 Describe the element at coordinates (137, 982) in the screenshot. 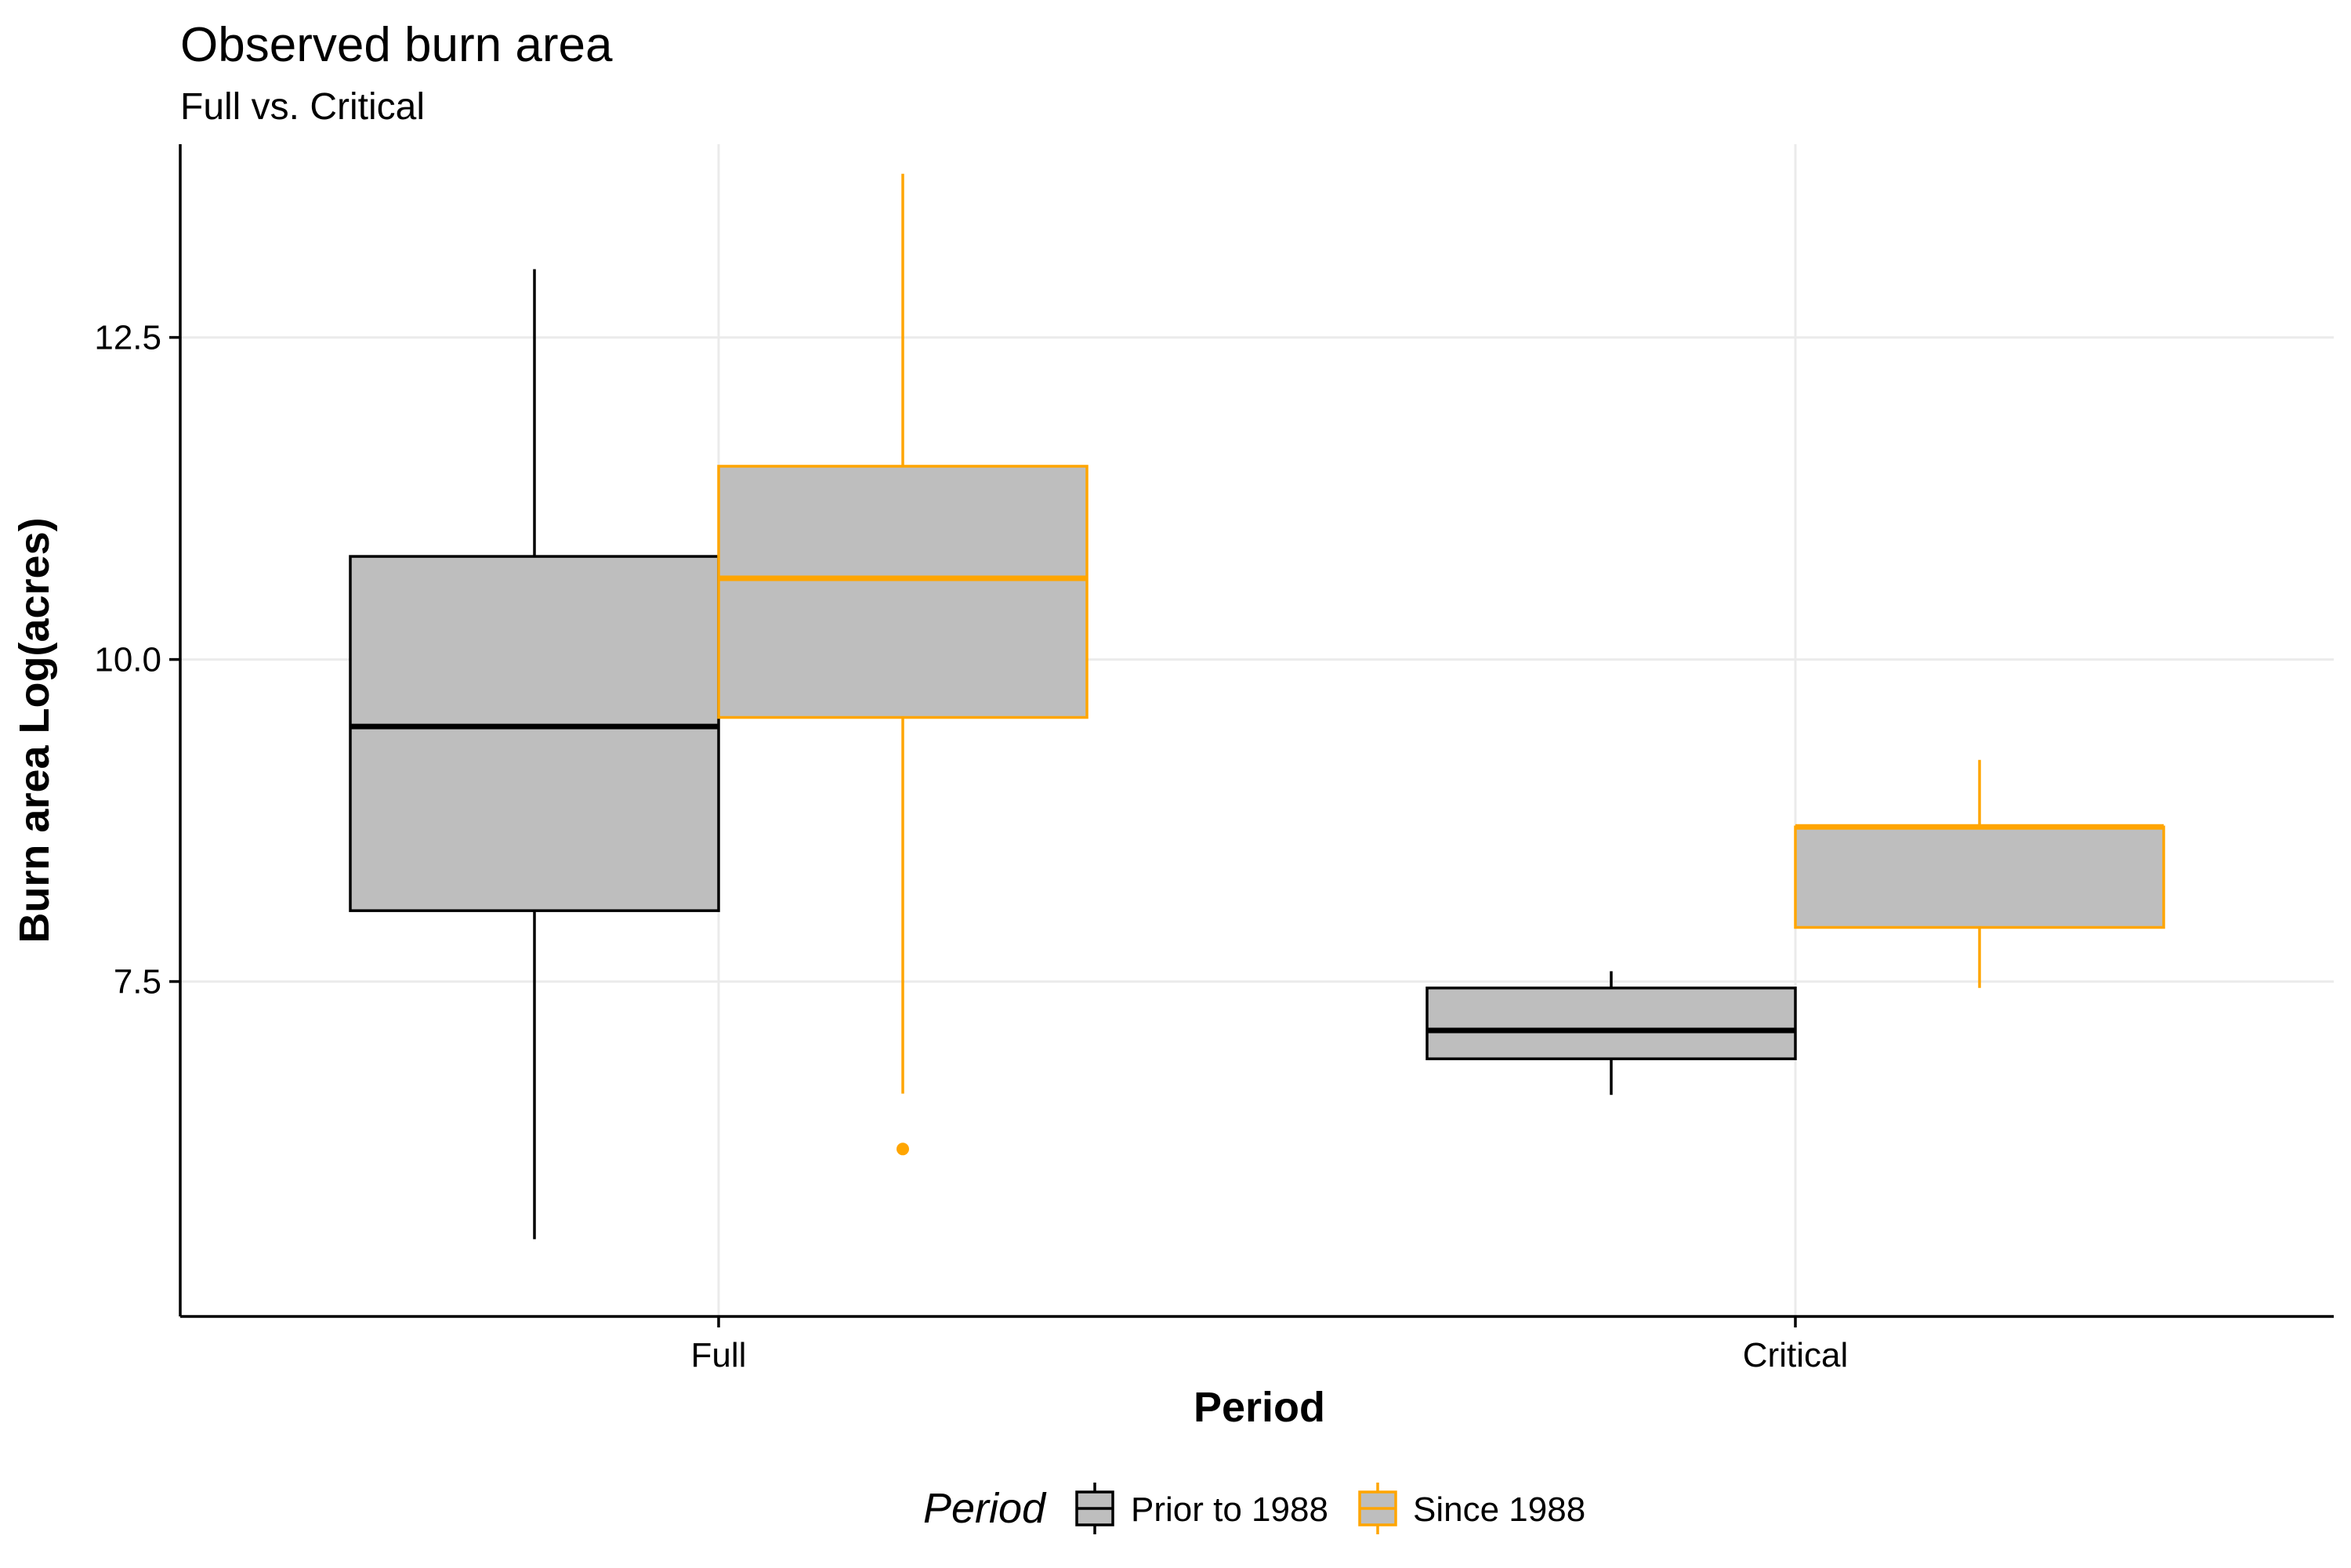

I see `y-tick-label-0: 7.5` at that location.